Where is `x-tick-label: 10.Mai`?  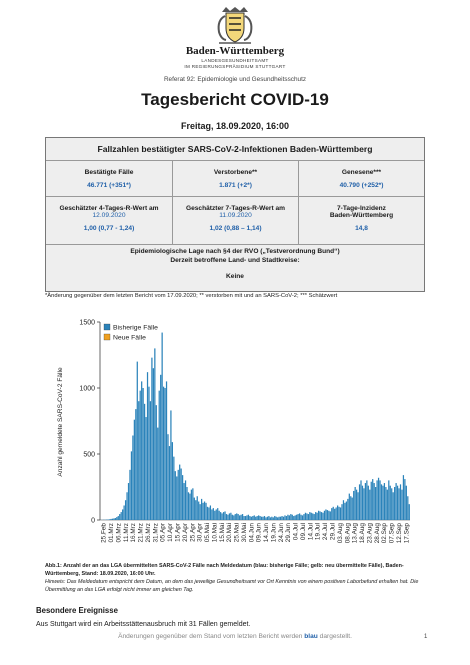
x-tick-label: 10.Mai is located at coordinates (214, 532).